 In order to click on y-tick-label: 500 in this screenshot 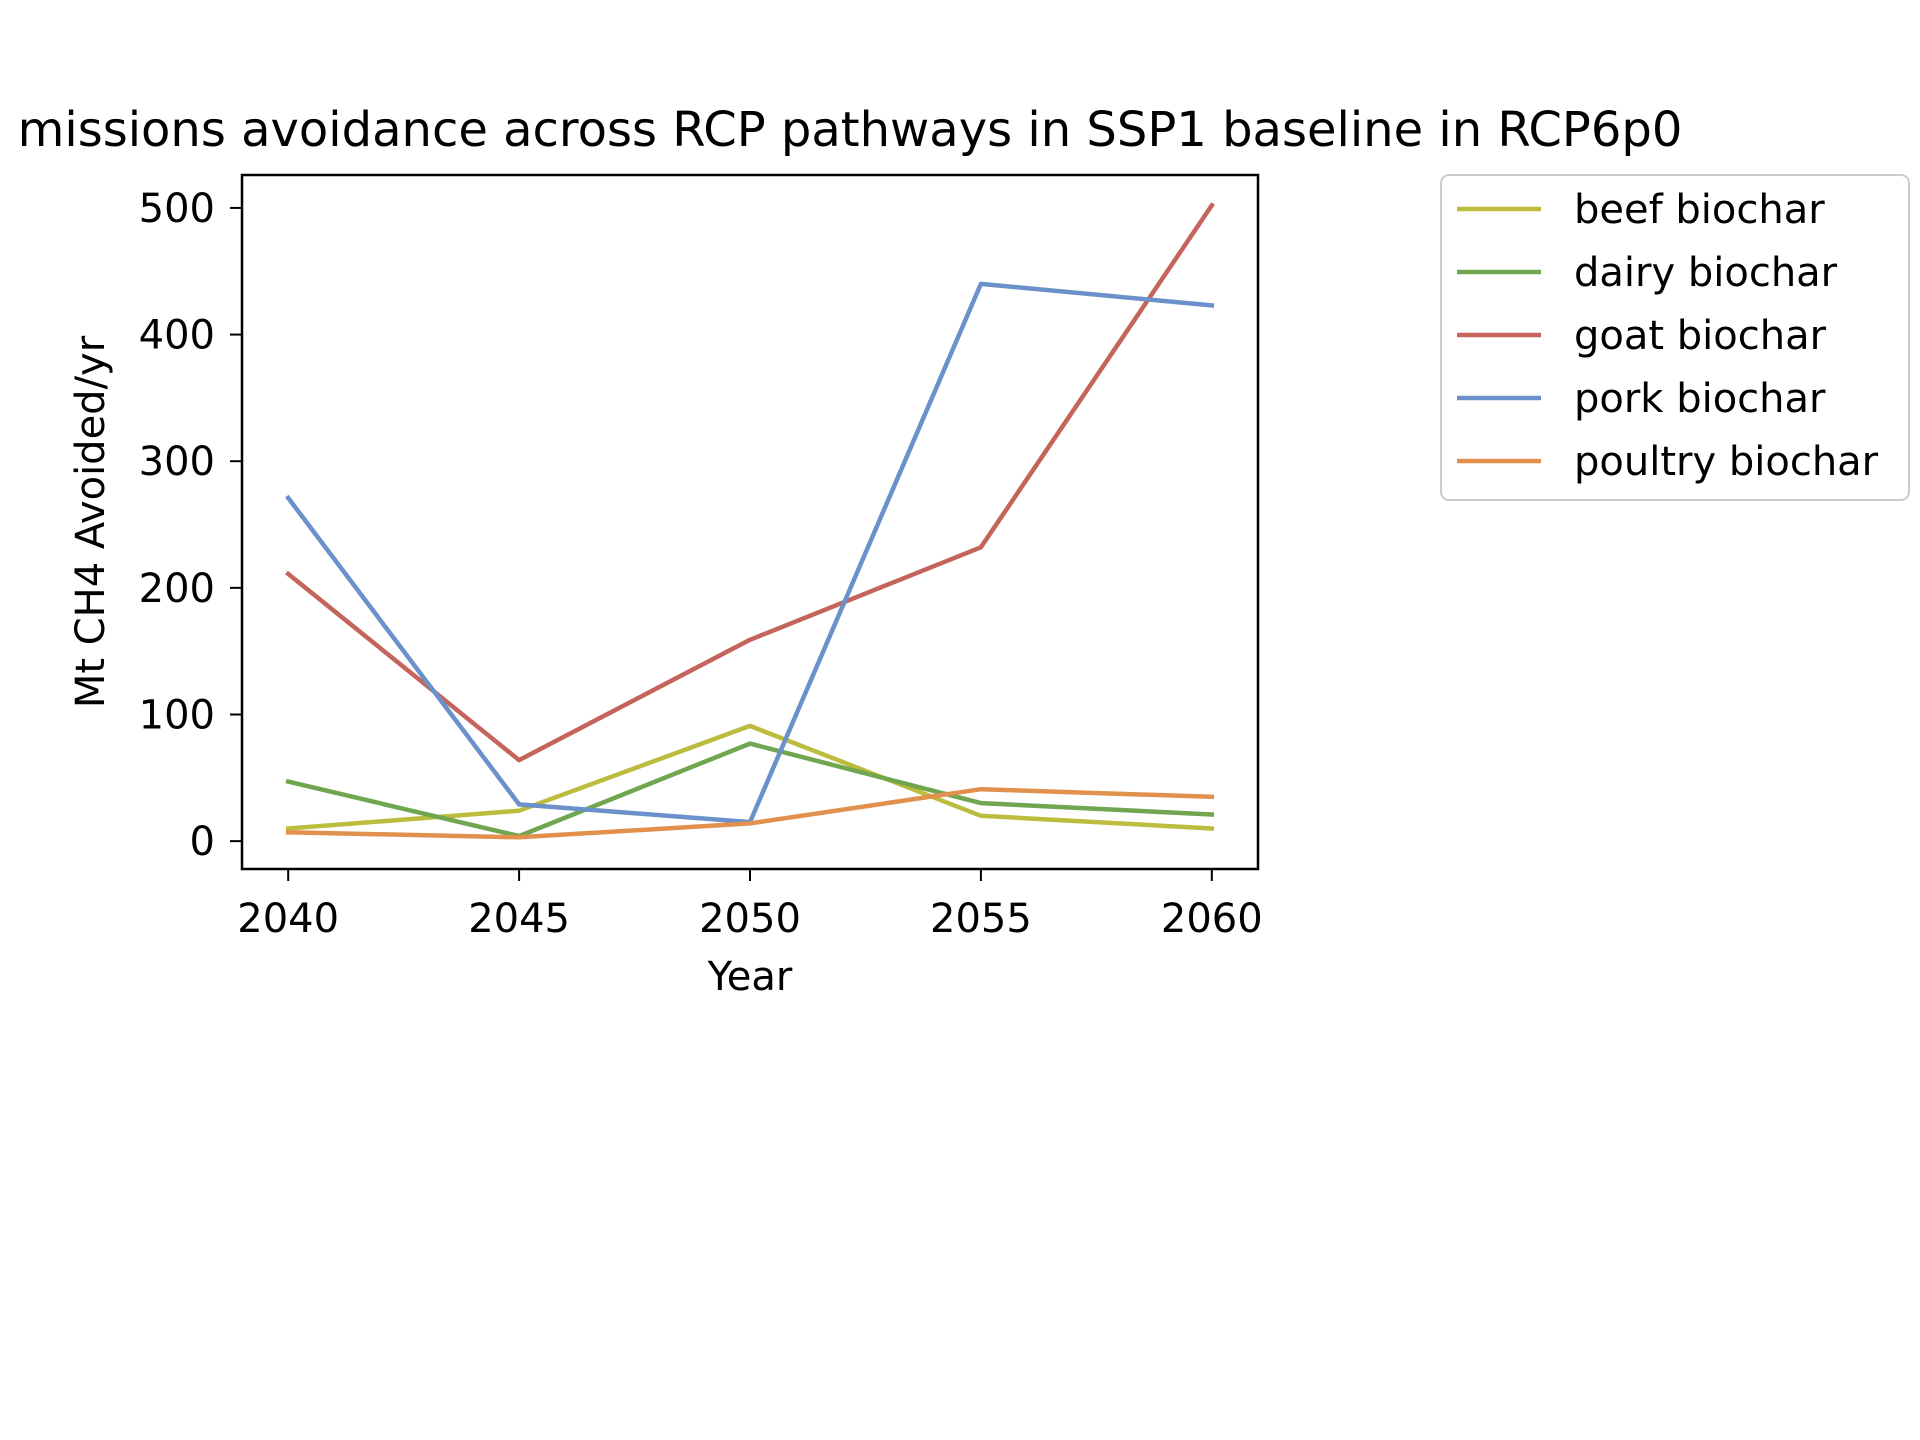, I will do `click(177, 209)`.